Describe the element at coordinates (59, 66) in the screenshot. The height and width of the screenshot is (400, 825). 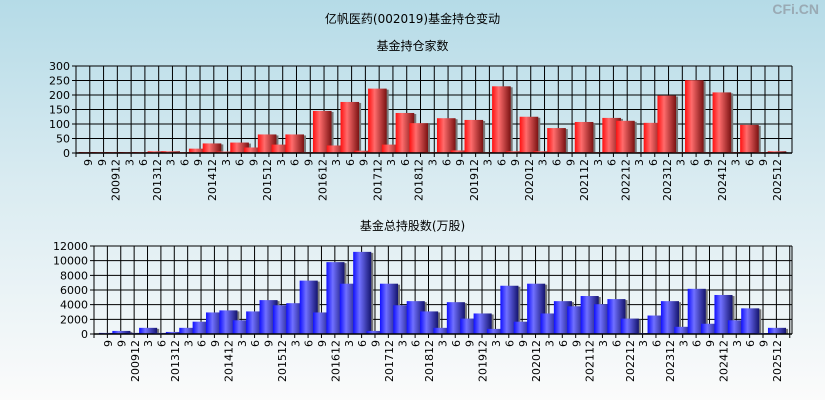
I see `y-tick-label: 300` at that location.